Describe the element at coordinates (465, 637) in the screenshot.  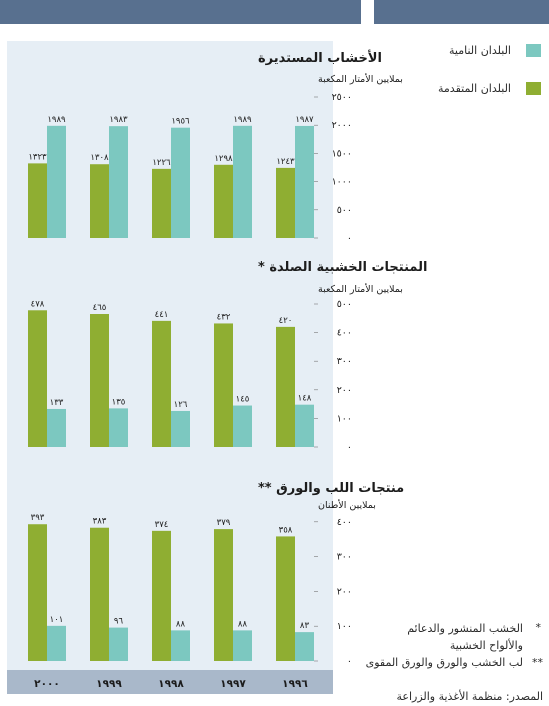
I see `footnote-1-text: الخشب المنشور والدعائم والألواح الخشبية` at that location.